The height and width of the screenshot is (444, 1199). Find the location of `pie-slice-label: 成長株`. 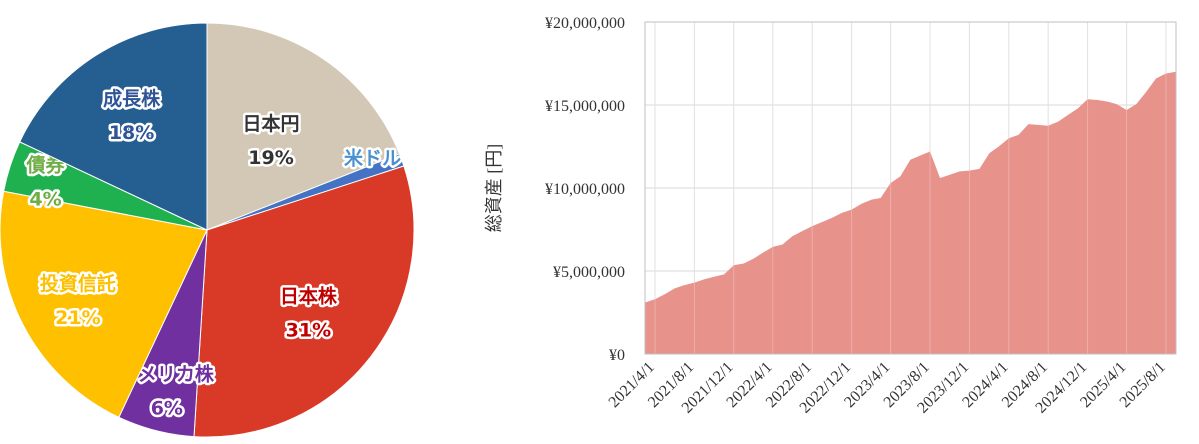

pie-slice-label: 成長株 is located at coordinates (132, 98).